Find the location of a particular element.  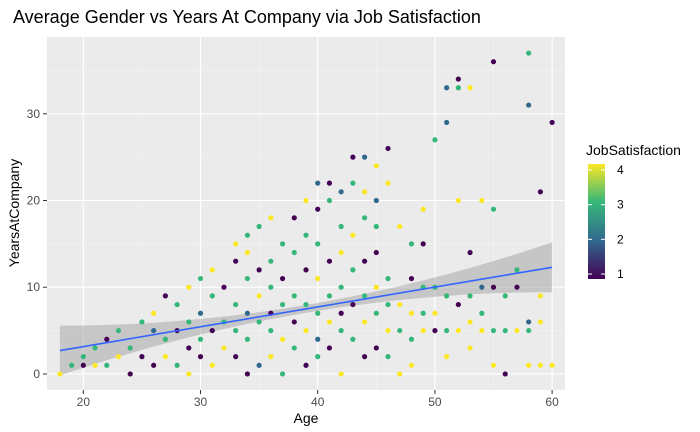

y-axis-title: YearsAtCompany is located at coordinates (14, 213).